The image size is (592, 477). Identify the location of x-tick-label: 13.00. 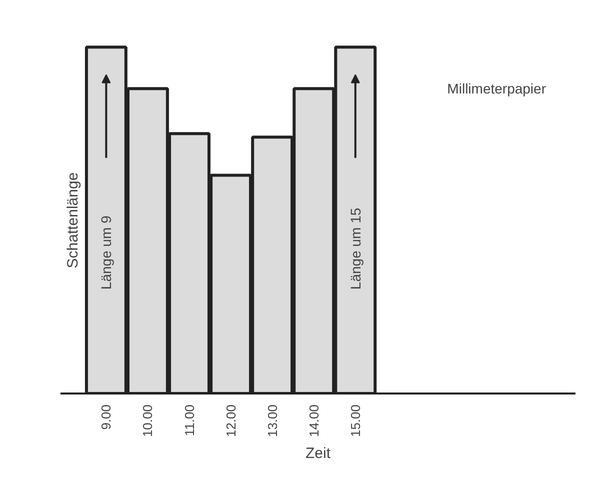
(272, 421).